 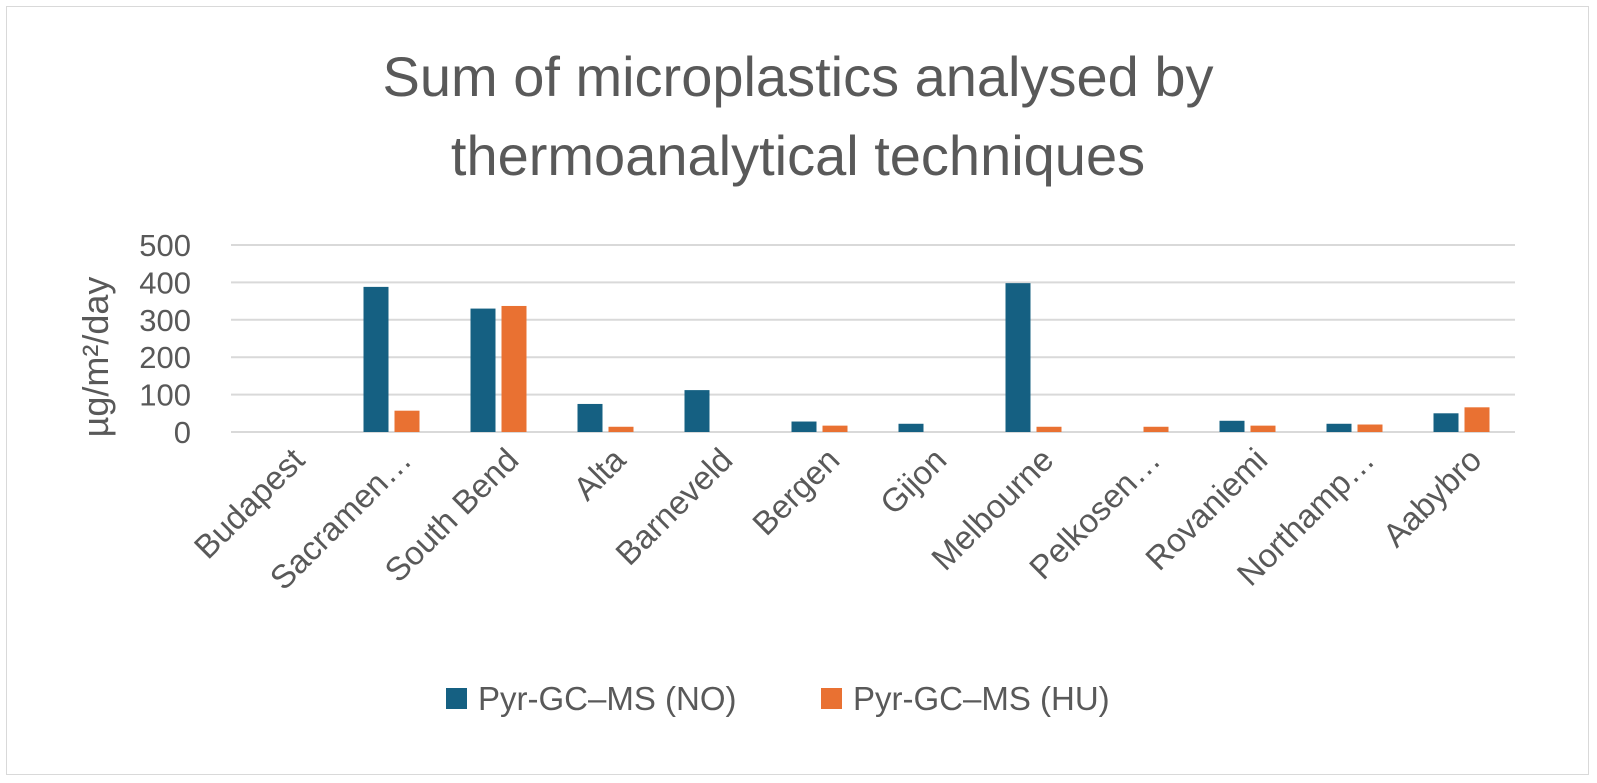 What do you see at coordinates (778, 698) in the screenshot?
I see `legend: Pyr-GC–MS (NO) Pyr-GC–MS (HU)` at bounding box center [778, 698].